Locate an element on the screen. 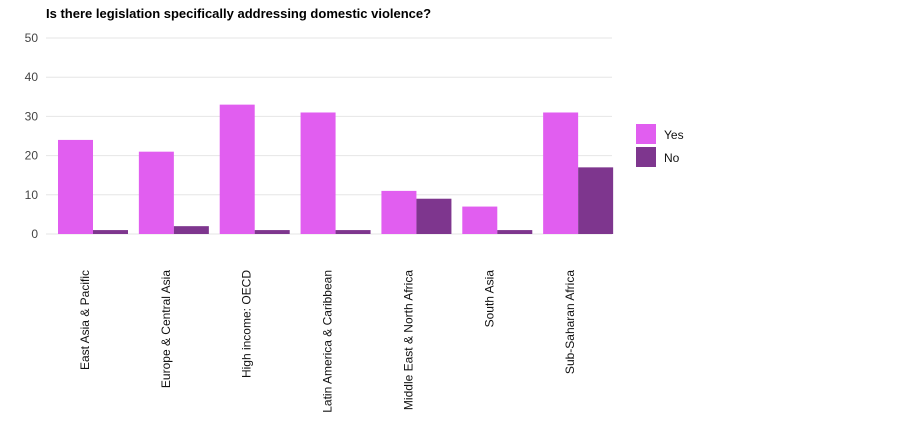  y-tick-label: 50 is located at coordinates (32, 38).